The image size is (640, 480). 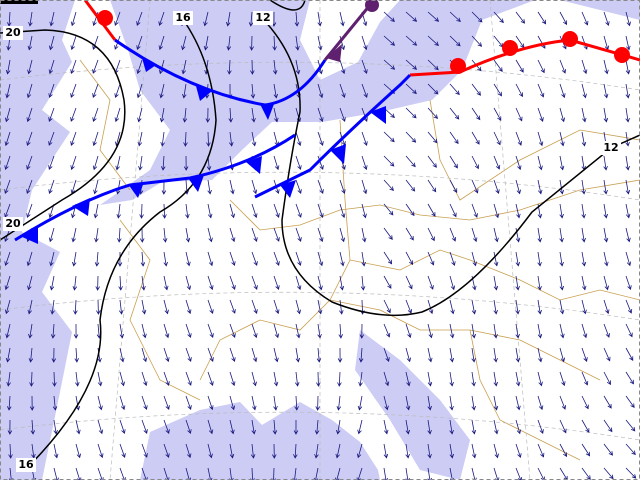 What do you see at coordinates (26, 464) in the screenshot?
I see `isobar-label: 16` at bounding box center [26, 464].